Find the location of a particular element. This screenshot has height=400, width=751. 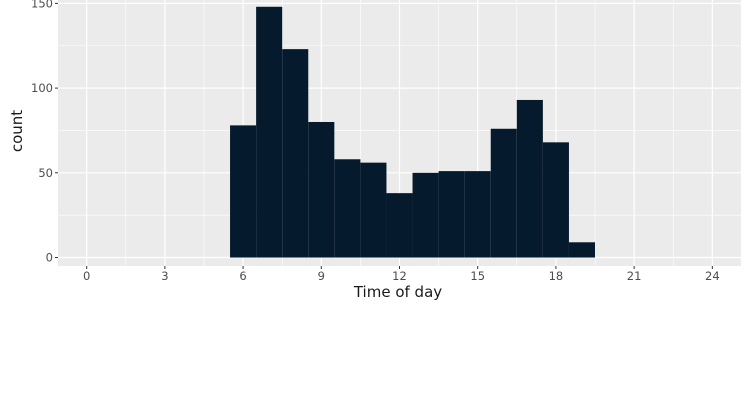

x-tick-label: 24 is located at coordinates (712, 276).